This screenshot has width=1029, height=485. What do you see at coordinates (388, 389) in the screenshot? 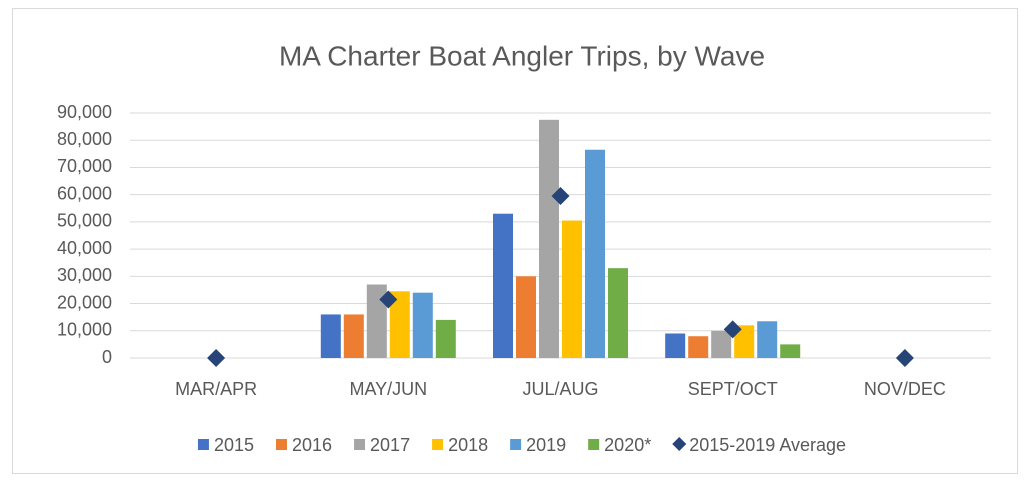
I see `x-tick-label: MAY/JUN` at bounding box center [388, 389].